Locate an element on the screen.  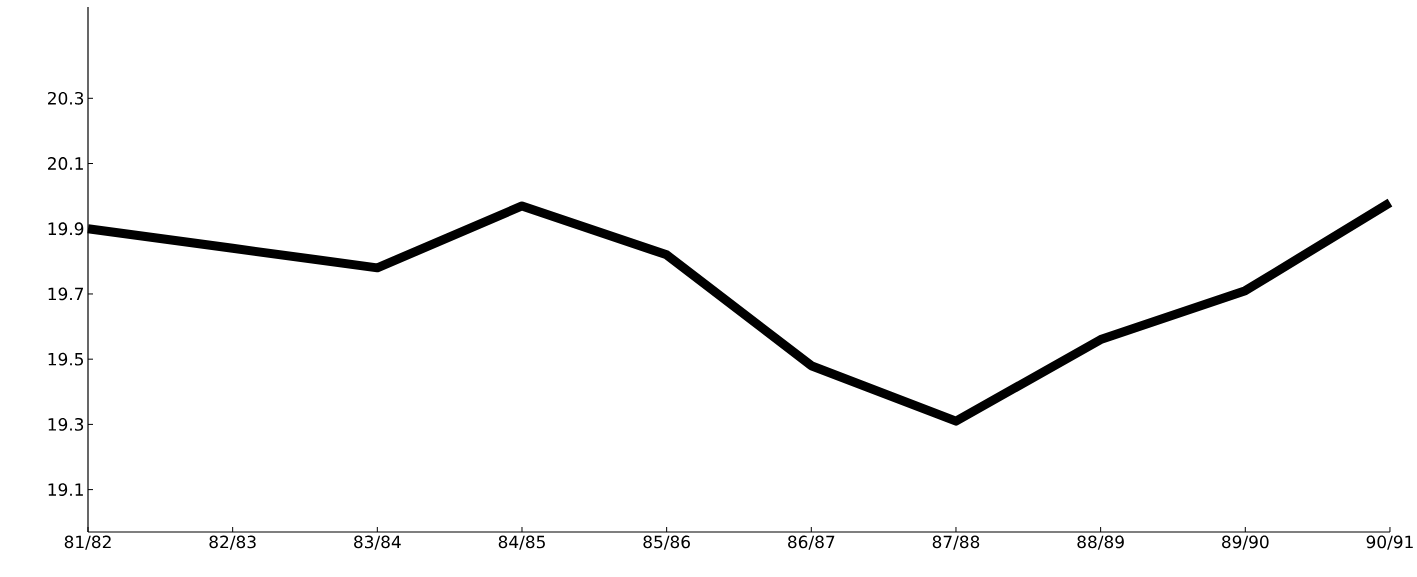
y-tick-label: 20.1 is located at coordinates (65, 163).